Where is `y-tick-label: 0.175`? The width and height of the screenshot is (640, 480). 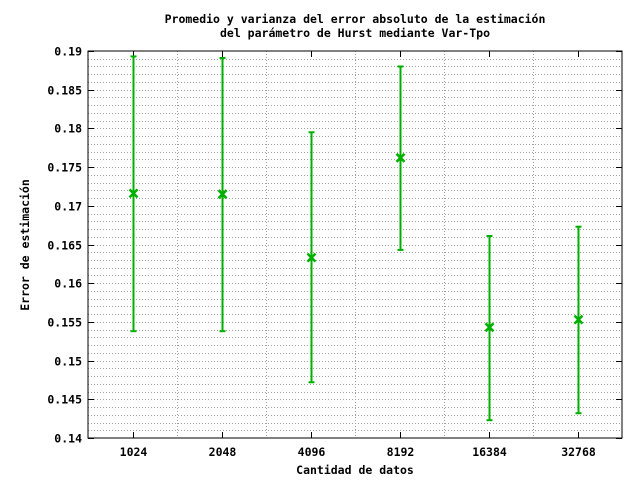 y-tick-label: 0.175 is located at coordinates (64, 168).